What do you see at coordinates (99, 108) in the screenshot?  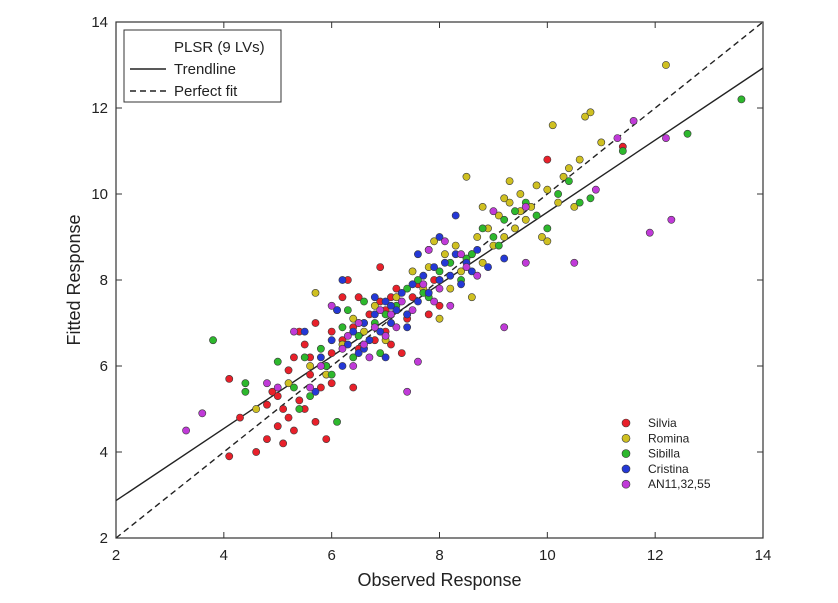 I see `y-tick-label: 12` at bounding box center [99, 108].